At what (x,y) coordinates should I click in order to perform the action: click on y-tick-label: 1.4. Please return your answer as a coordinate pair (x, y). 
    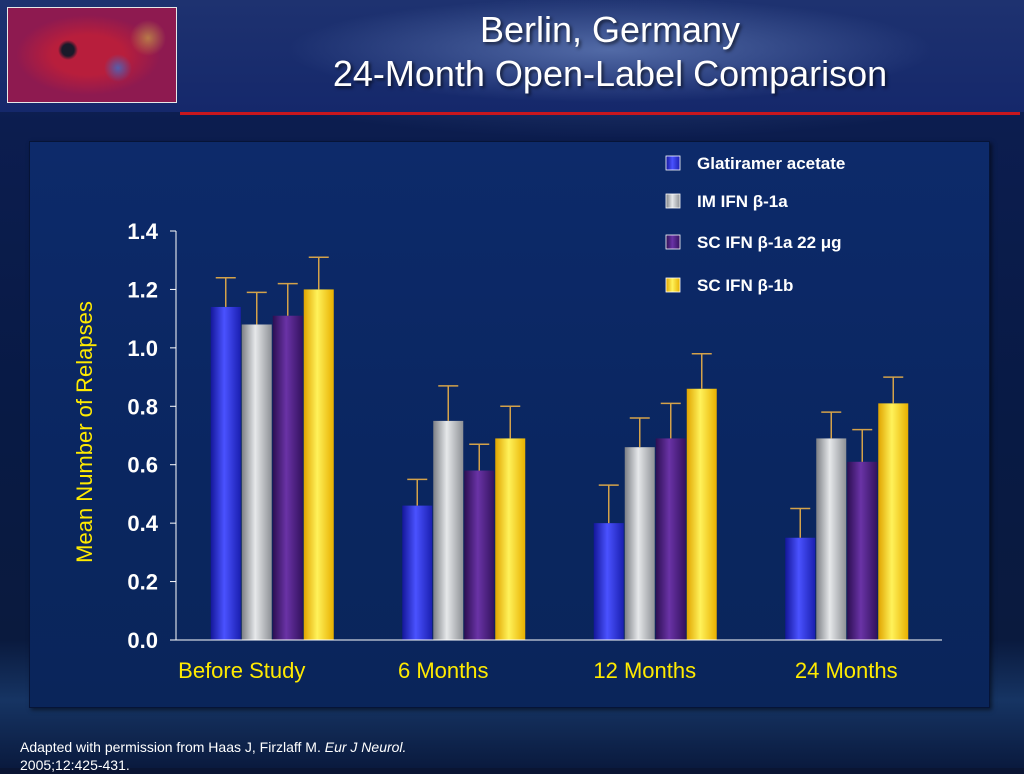
    Looking at the image, I should click on (142, 231).